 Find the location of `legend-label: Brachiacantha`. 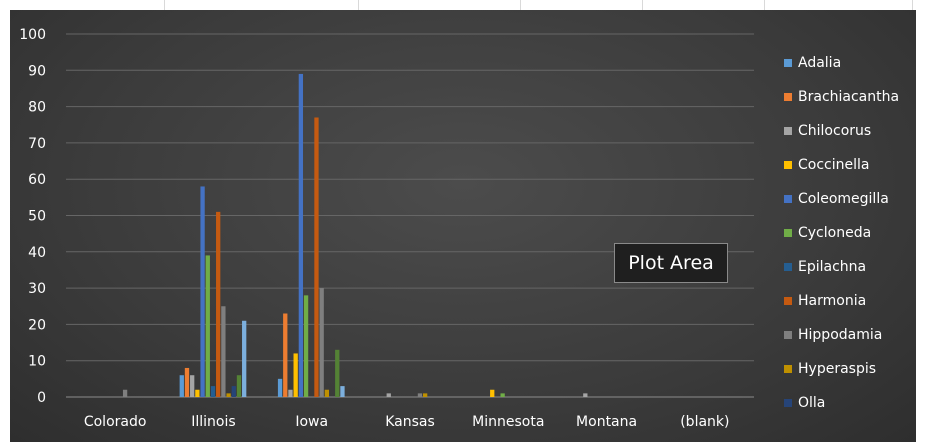

legend-label: Brachiacantha is located at coordinates (849, 97).